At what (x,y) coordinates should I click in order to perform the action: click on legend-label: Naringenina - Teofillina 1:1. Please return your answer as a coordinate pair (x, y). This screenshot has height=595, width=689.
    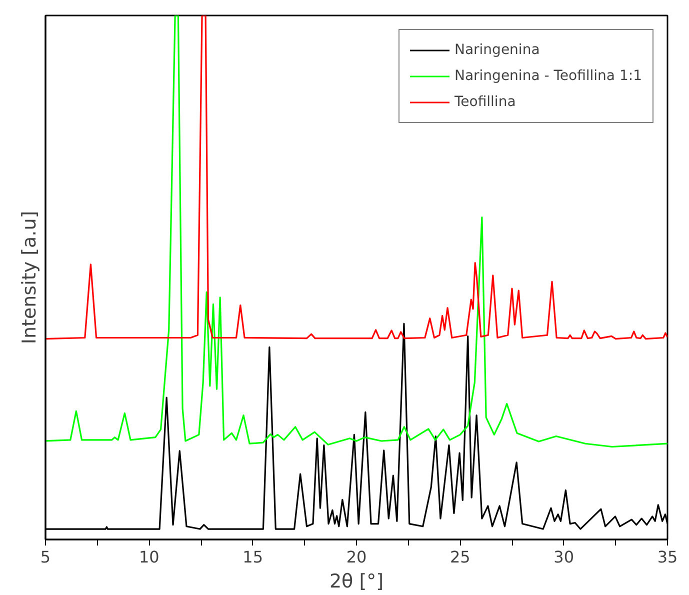
    Looking at the image, I should click on (548, 76).